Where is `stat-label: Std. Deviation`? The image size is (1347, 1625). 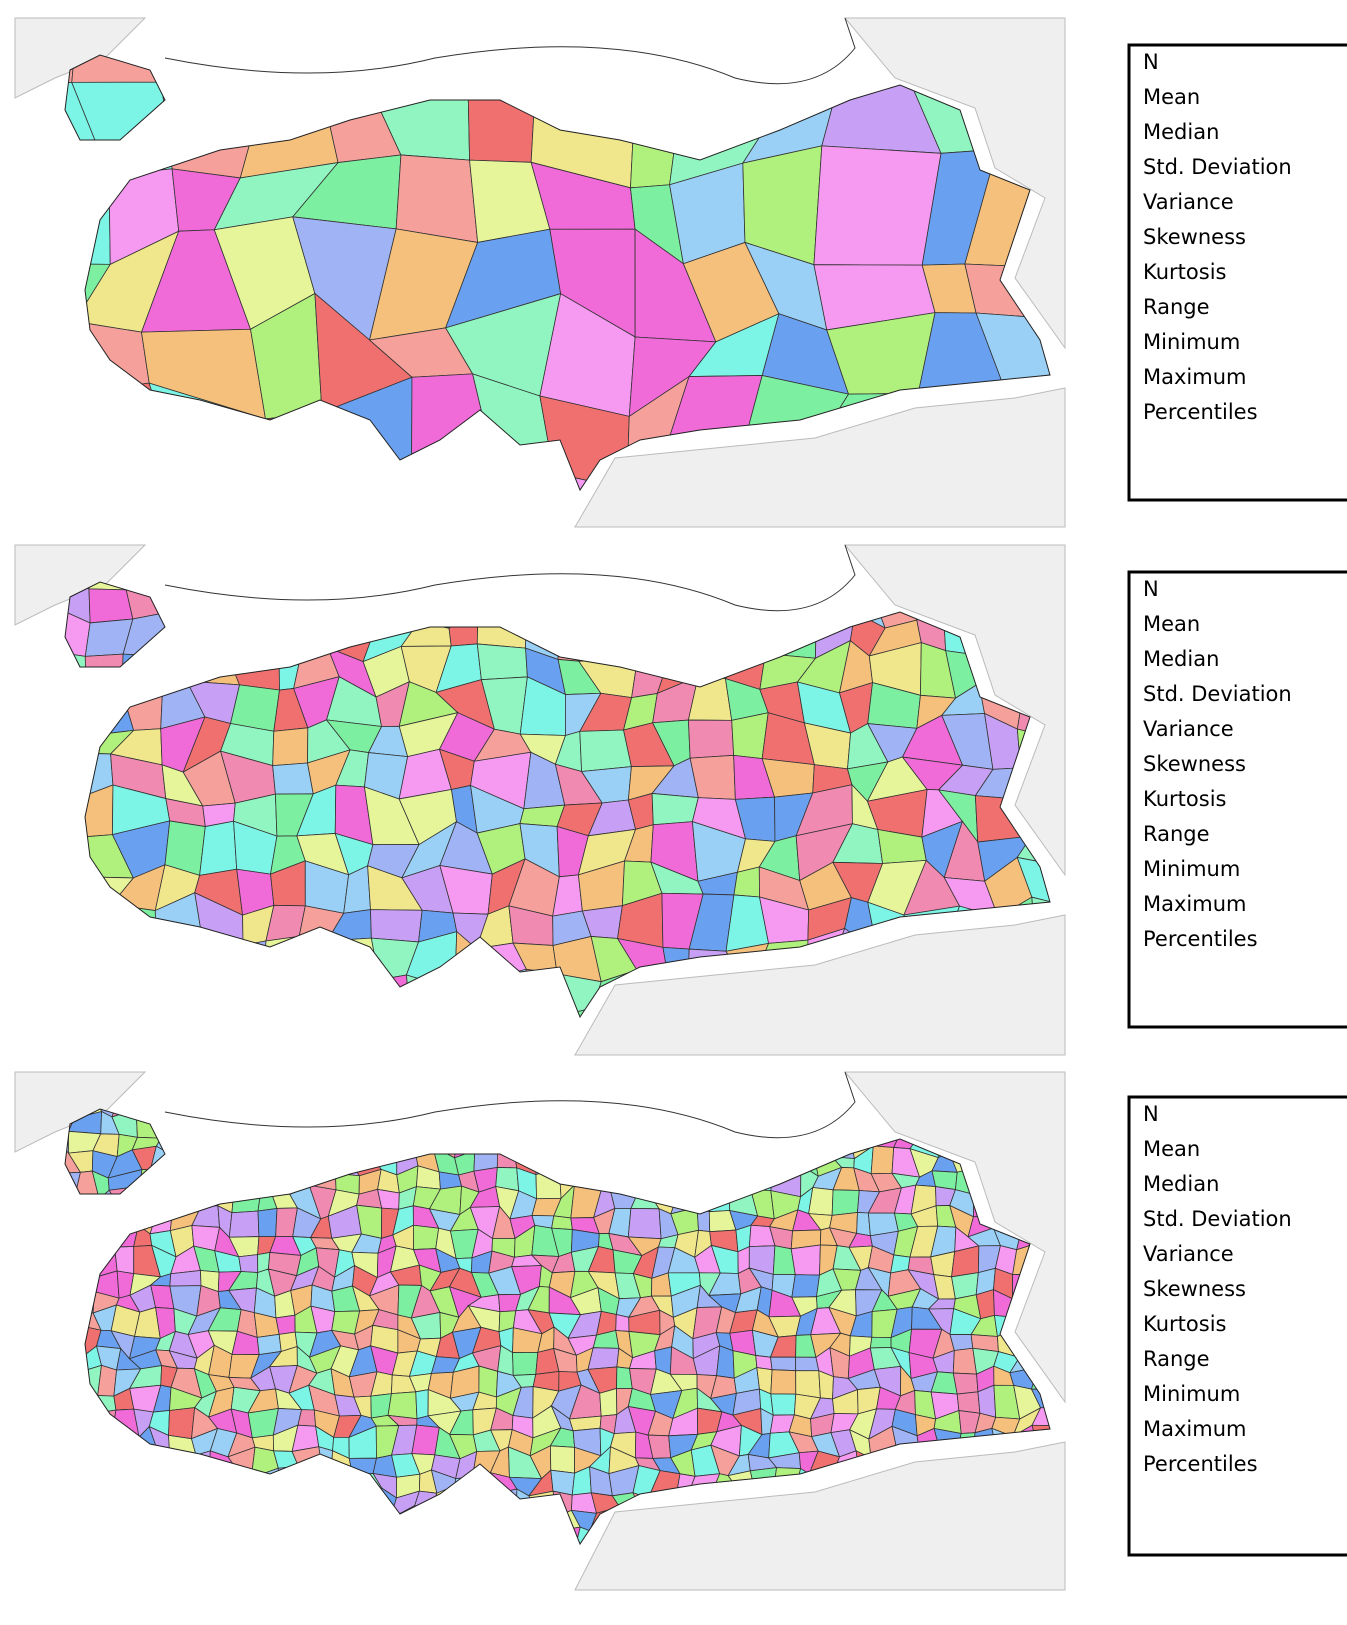 stat-label: Std. Deviation is located at coordinates (1217, 694).